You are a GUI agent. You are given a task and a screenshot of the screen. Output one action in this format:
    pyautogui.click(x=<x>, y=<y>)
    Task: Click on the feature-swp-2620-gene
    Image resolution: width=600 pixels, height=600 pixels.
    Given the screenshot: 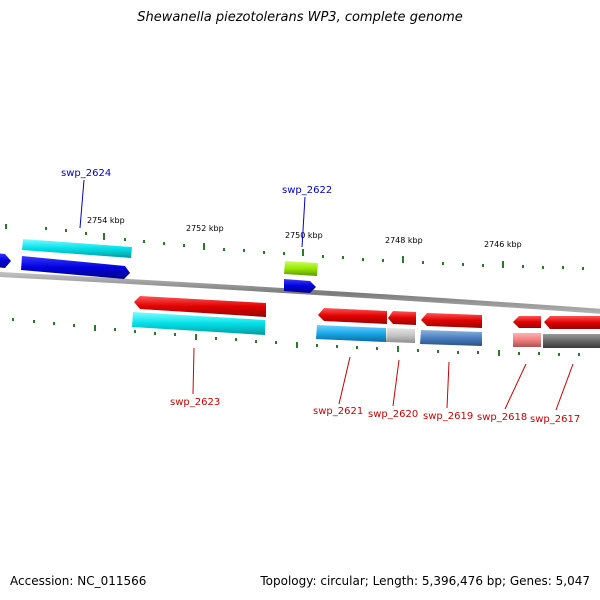 What is the action you would take?
    pyautogui.click(x=402, y=318)
    